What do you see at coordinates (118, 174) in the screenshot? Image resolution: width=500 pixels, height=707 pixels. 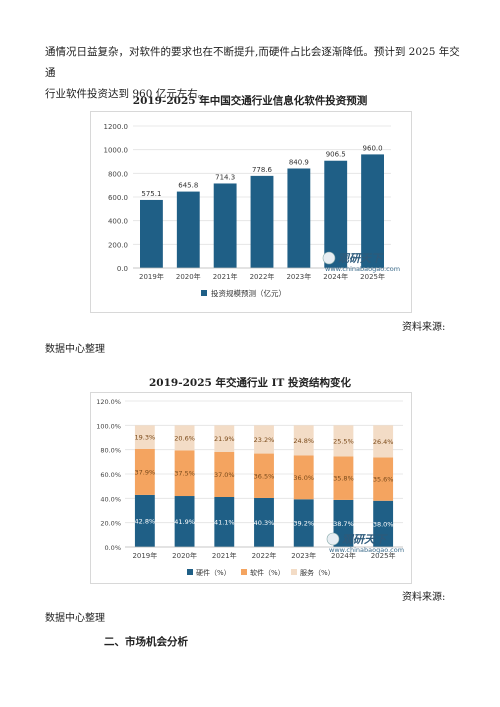 I see `y-tick-label: 800.0` at bounding box center [118, 174].